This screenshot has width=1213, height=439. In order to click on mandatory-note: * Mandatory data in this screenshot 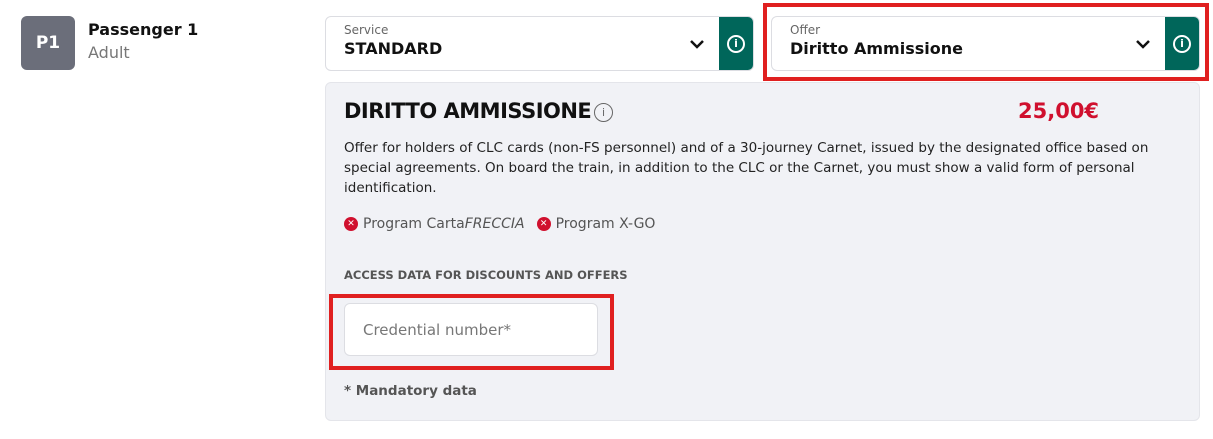, I will do `click(410, 391)`.